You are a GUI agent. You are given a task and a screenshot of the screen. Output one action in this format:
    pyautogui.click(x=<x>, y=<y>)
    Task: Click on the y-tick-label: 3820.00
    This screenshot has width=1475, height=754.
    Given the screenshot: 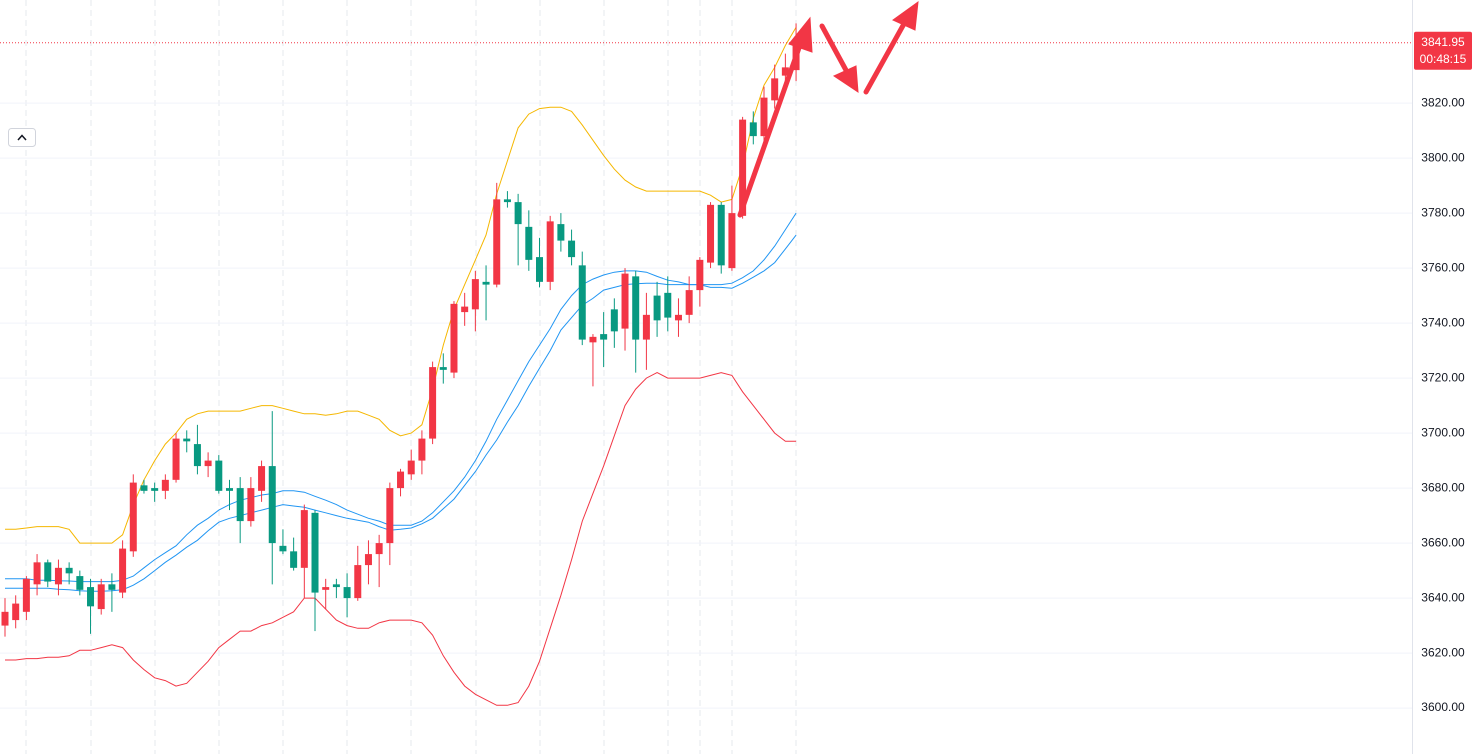 What is the action you would take?
    pyautogui.click(x=1443, y=102)
    